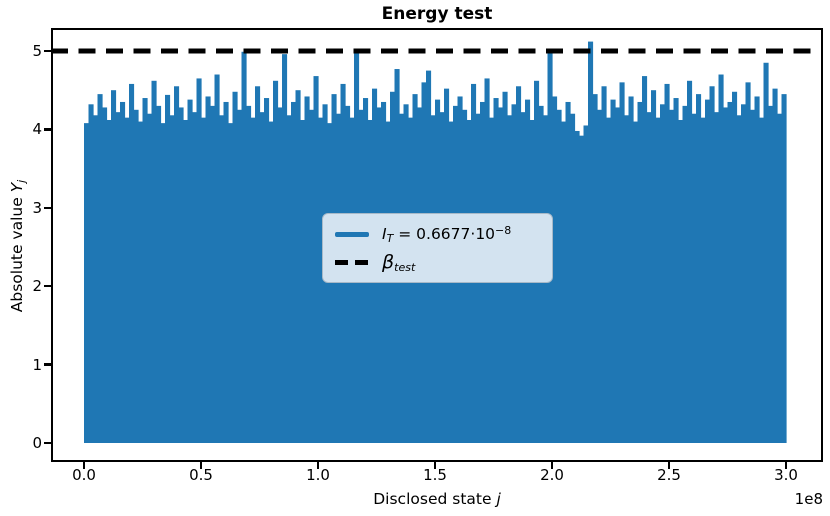 The image size is (830, 516). What do you see at coordinates (405, 267) in the screenshot?
I see `legend-beta-sub: test` at bounding box center [405, 267].